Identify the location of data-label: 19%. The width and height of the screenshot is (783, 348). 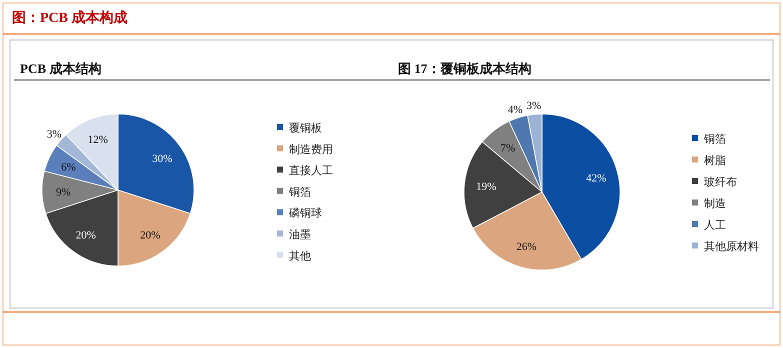
(486, 186).